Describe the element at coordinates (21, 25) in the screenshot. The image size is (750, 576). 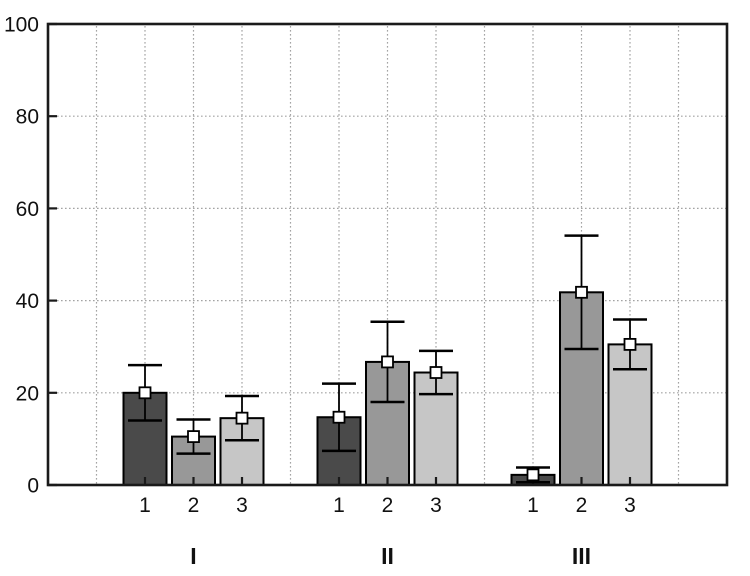
I see `y-tick-label: 100` at that location.